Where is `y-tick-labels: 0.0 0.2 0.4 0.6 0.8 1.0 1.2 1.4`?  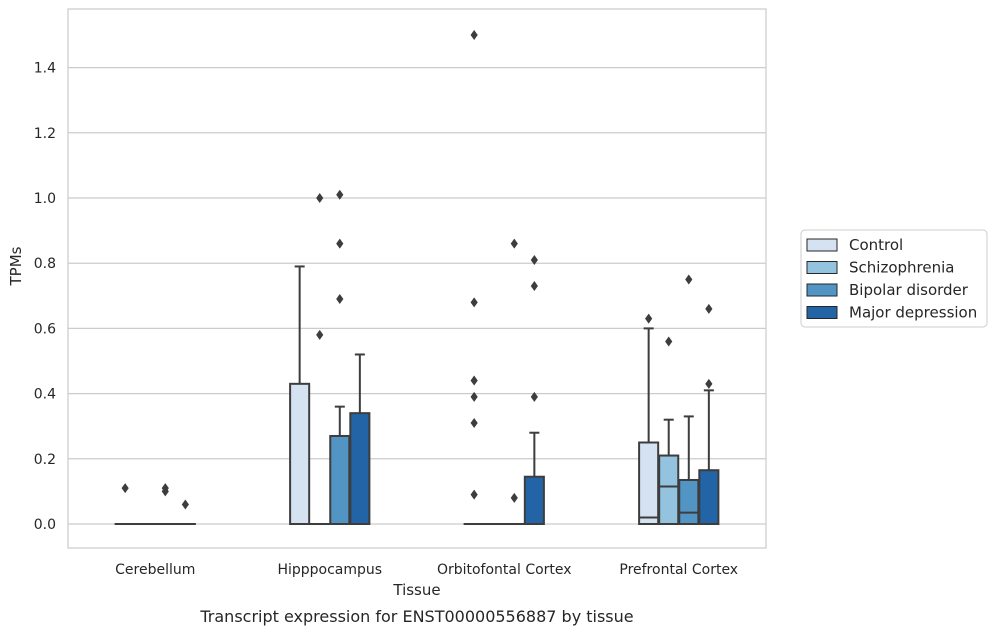 y-tick-labels: 0.0 0.2 0.4 0.6 0.8 1.0 1.2 1.4 is located at coordinates (45, 297).